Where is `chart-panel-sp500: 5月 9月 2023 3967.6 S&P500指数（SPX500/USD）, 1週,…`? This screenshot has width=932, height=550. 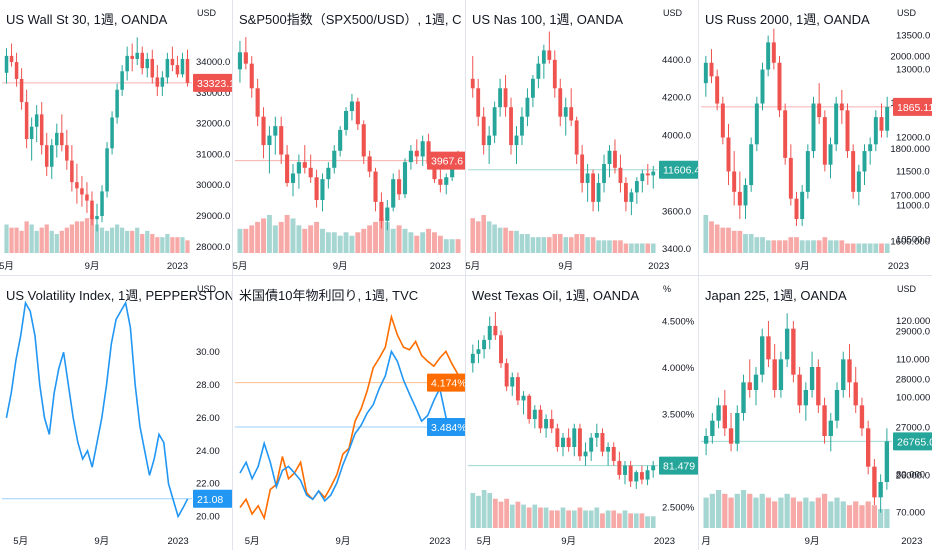 chart-panel-sp500: 5月 9月 2023 3967.6 S&P500指数（SPX500/USD）, 1週,… is located at coordinates (349, 137).